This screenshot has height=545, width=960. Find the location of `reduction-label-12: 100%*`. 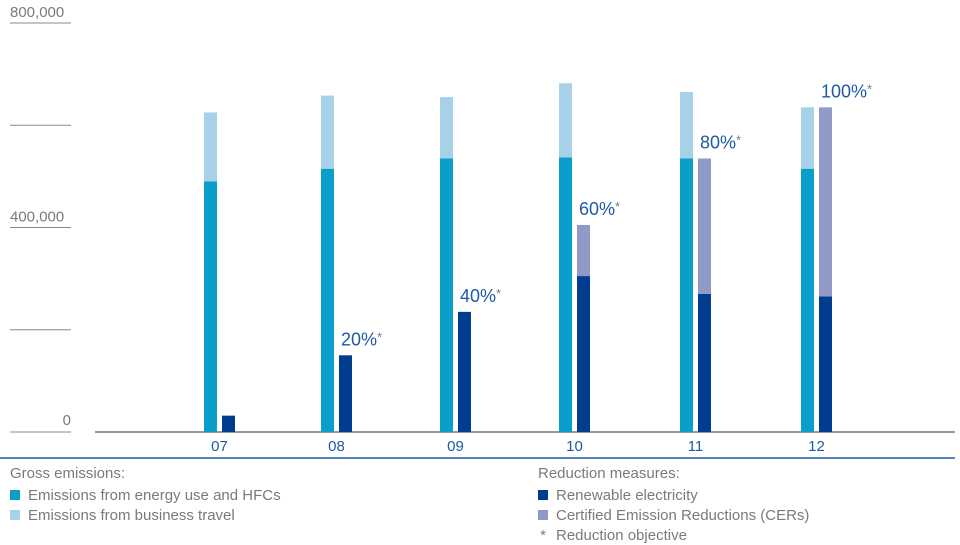

reduction-label-12: 100%* is located at coordinates (846, 91).